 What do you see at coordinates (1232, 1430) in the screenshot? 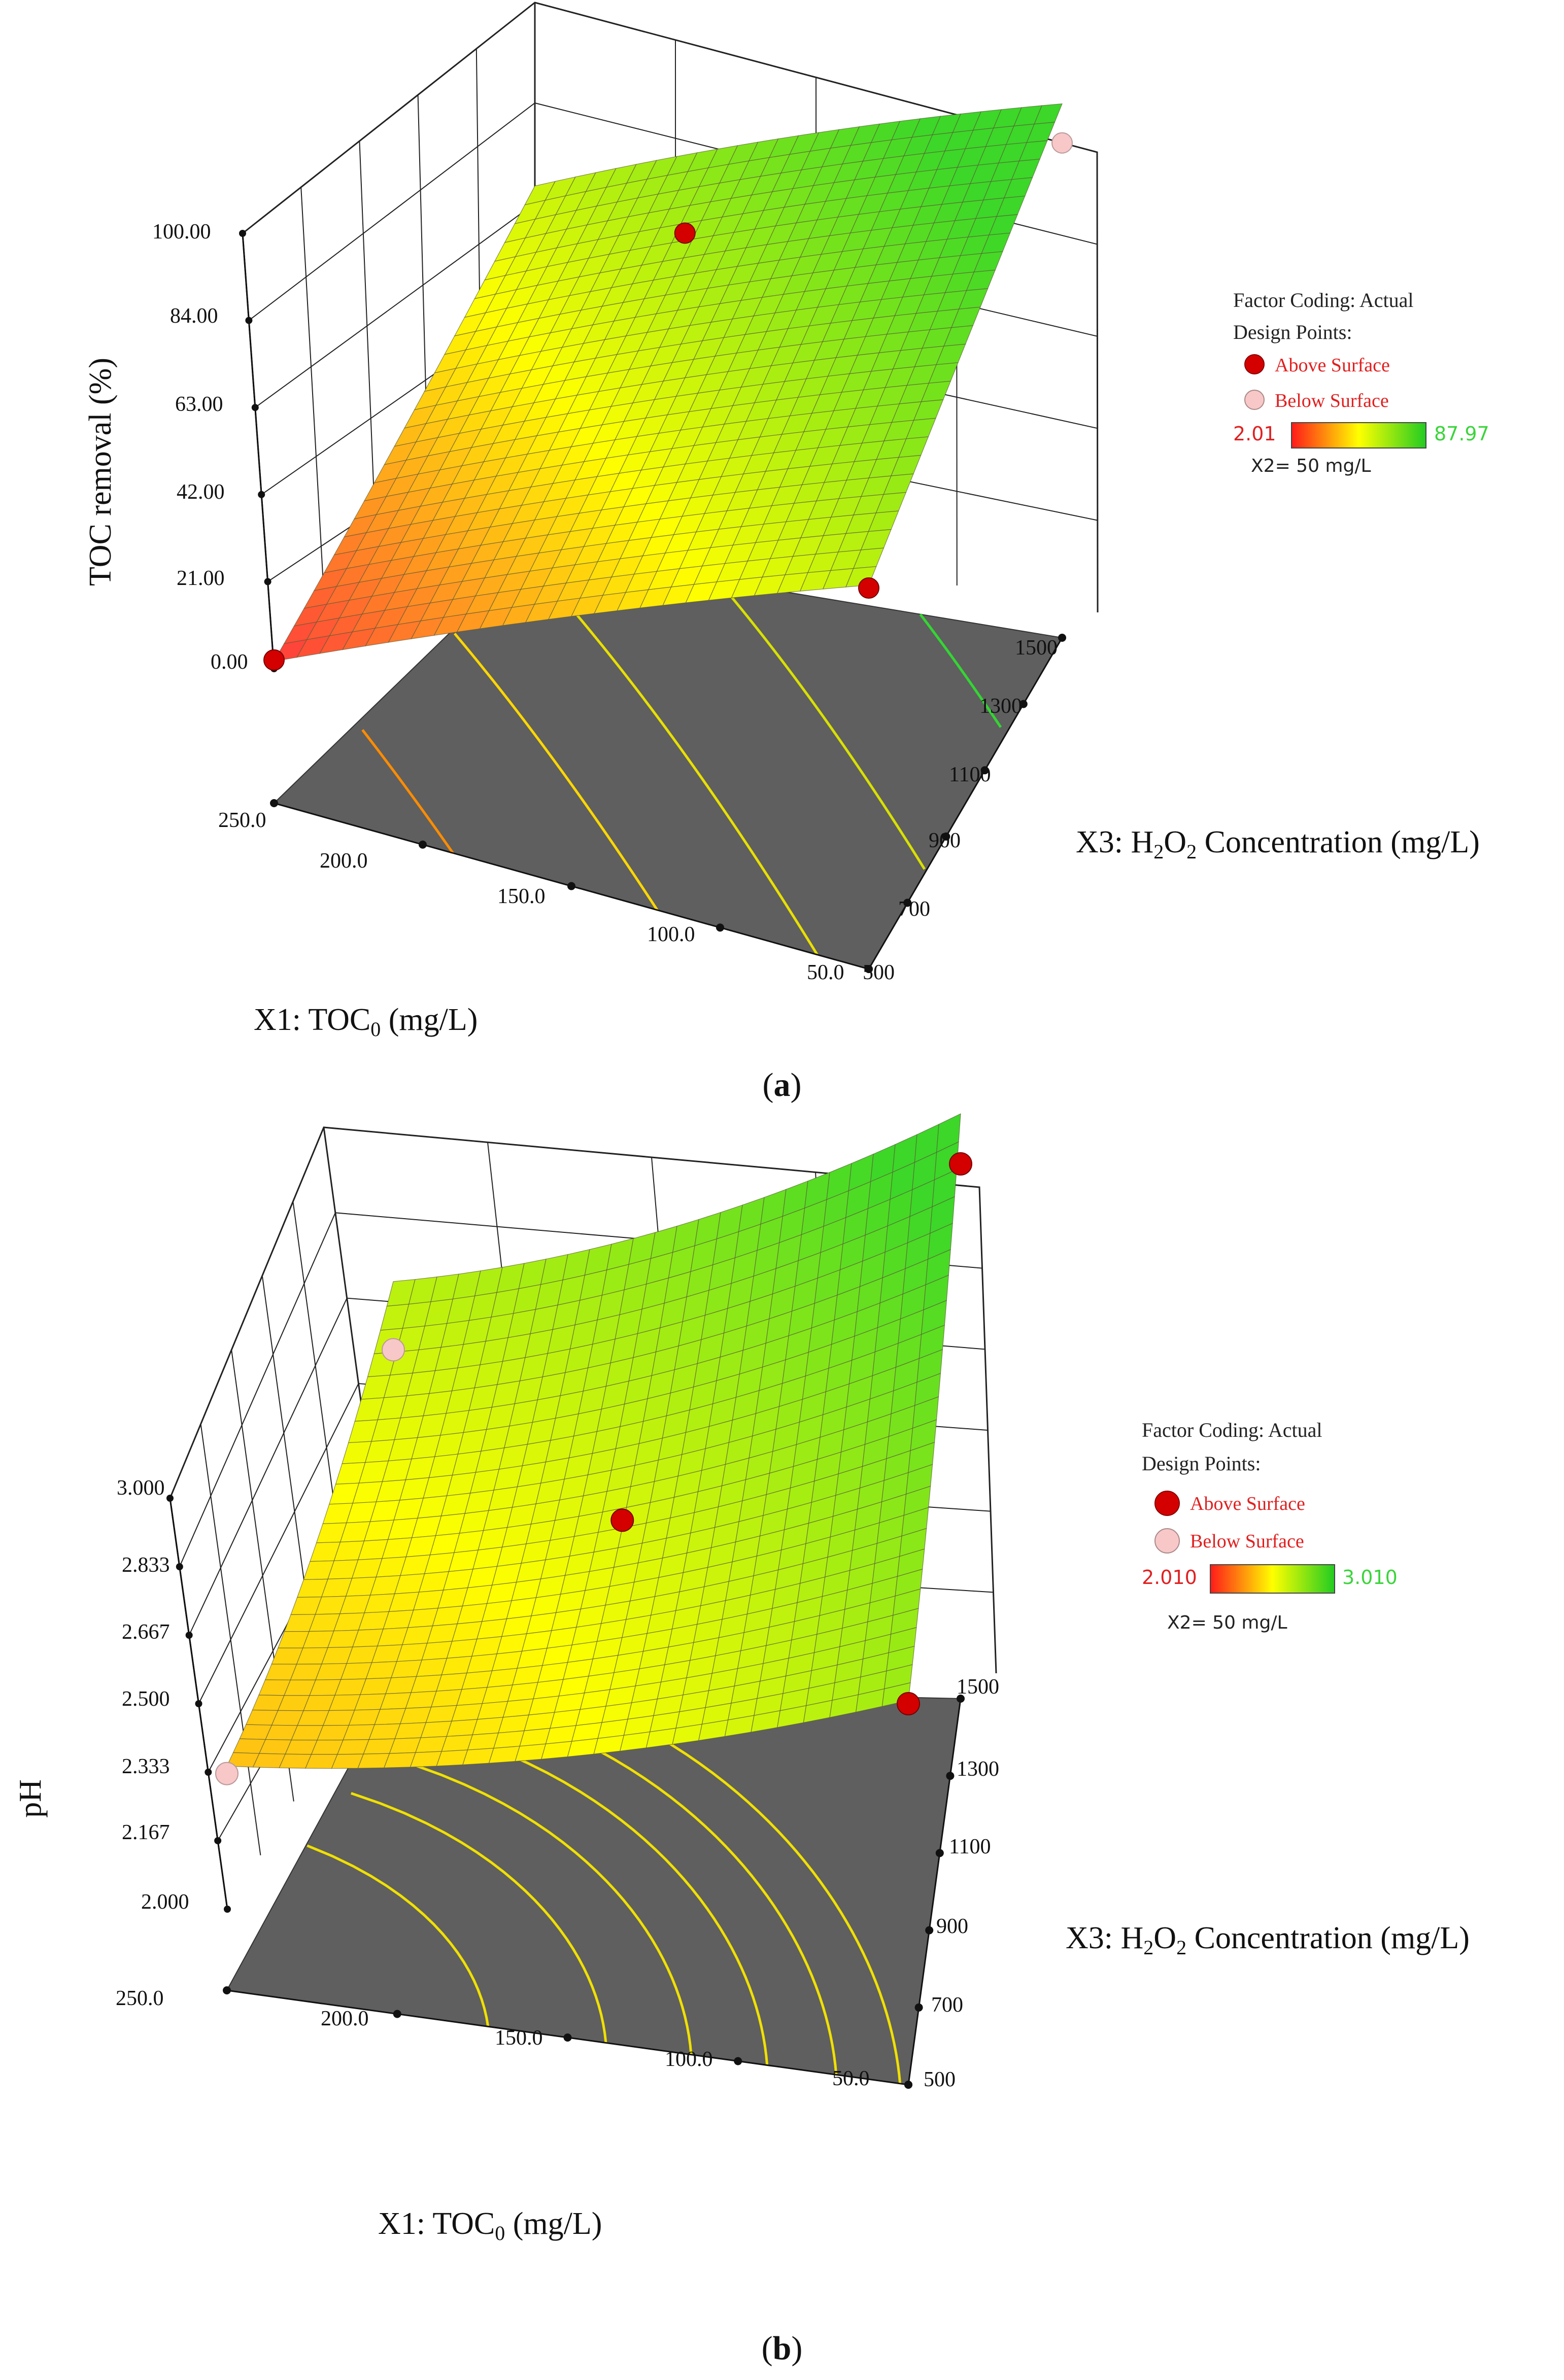
I see `legend-factor-coding: Factor Coding: Actual` at bounding box center [1232, 1430].